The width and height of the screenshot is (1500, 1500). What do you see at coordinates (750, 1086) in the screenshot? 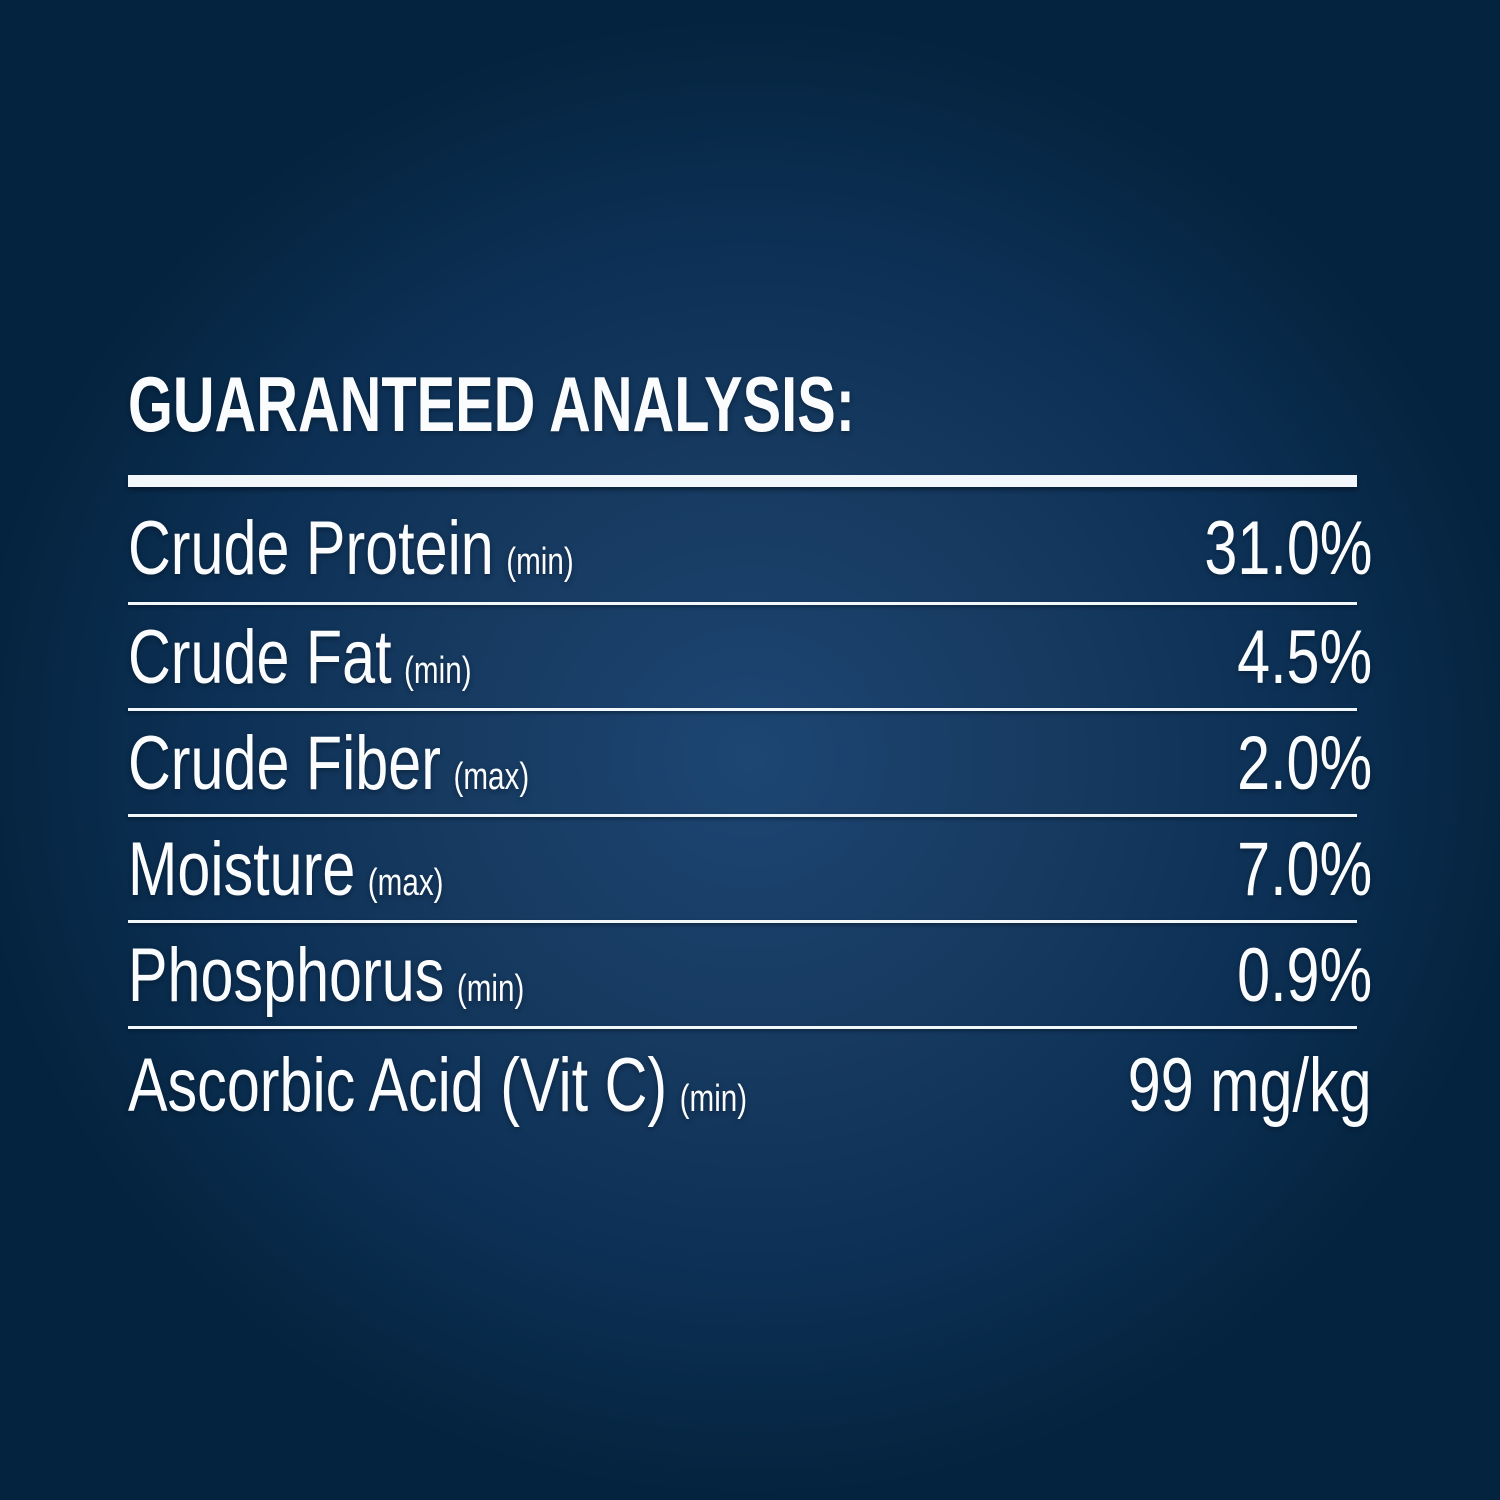
I see `analysis-row: Ascorbic Acid (Vit C) (min) 99 mg/kg` at bounding box center [750, 1086].